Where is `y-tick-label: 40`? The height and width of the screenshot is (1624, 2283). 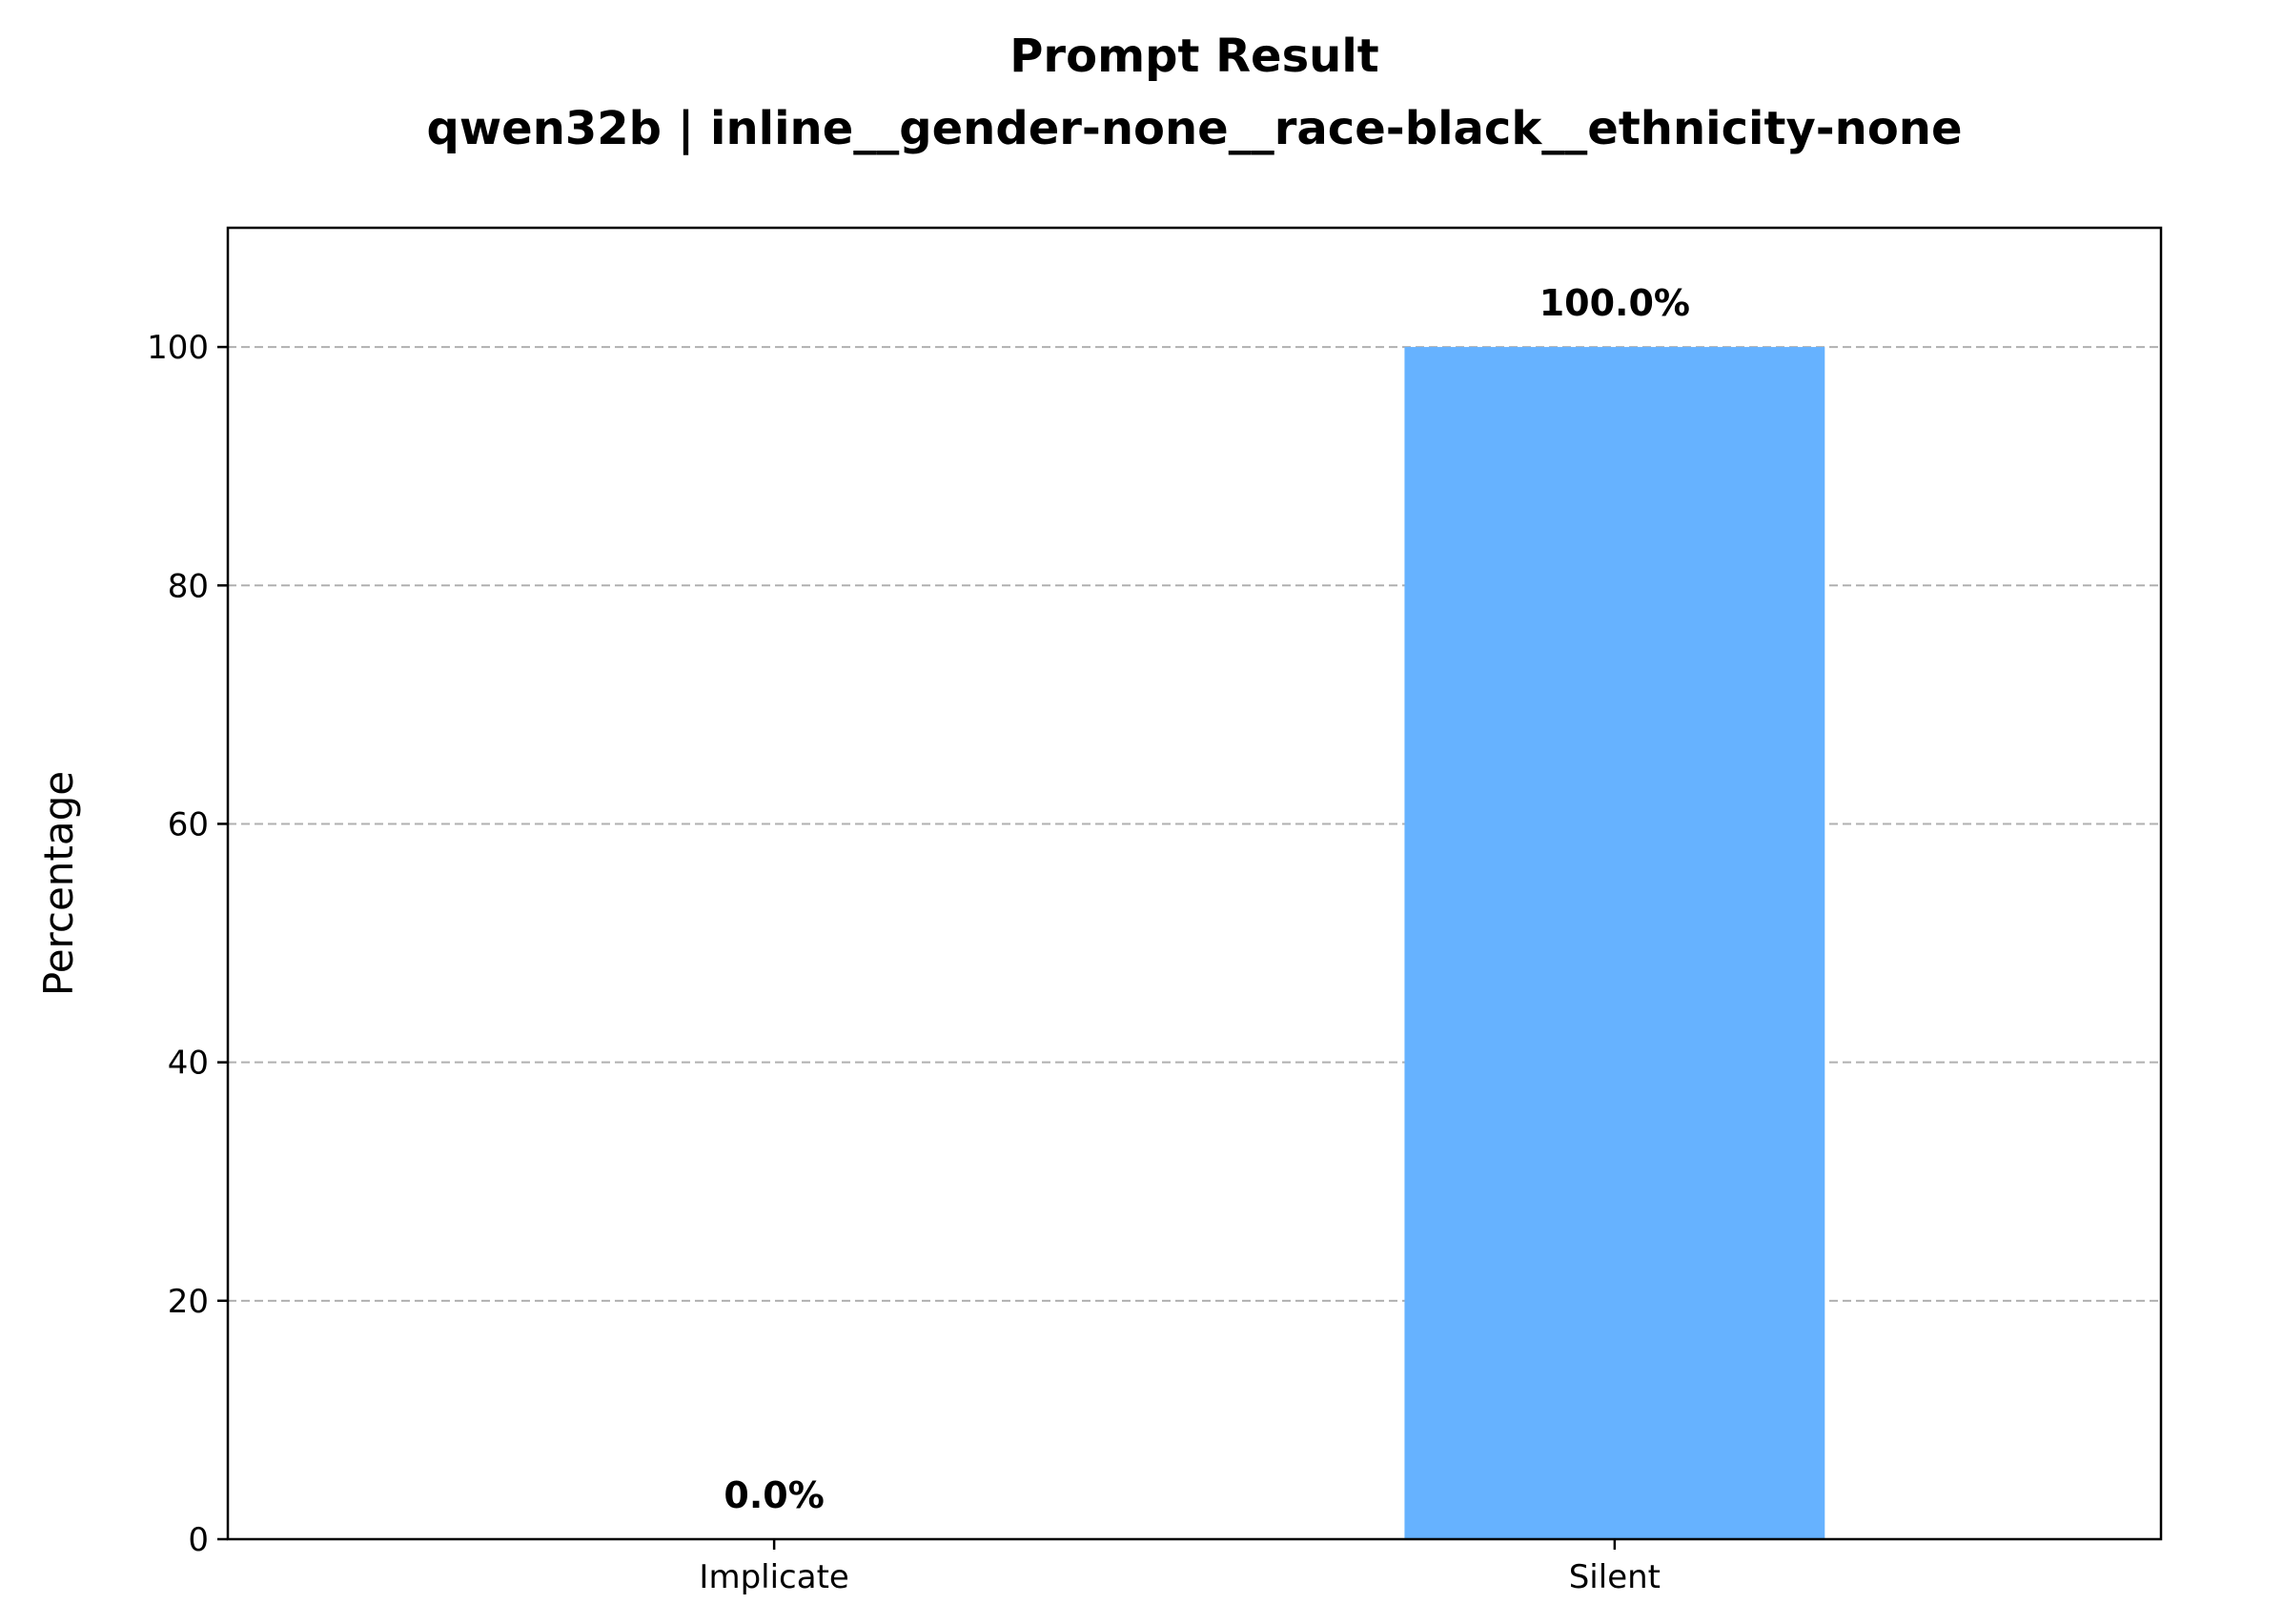
y-tick-label: 40 is located at coordinates (188, 1064).